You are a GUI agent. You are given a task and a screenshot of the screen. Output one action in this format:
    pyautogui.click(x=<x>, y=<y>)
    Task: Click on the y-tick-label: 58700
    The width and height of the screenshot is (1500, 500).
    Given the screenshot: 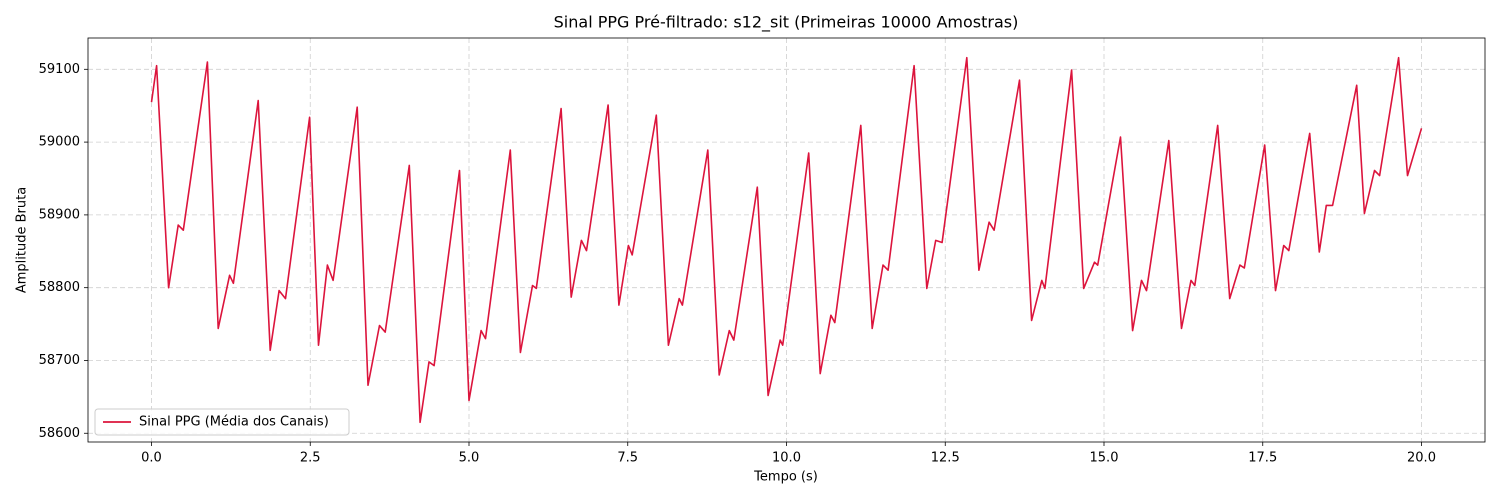 What is the action you would take?
    pyautogui.click(x=59, y=360)
    